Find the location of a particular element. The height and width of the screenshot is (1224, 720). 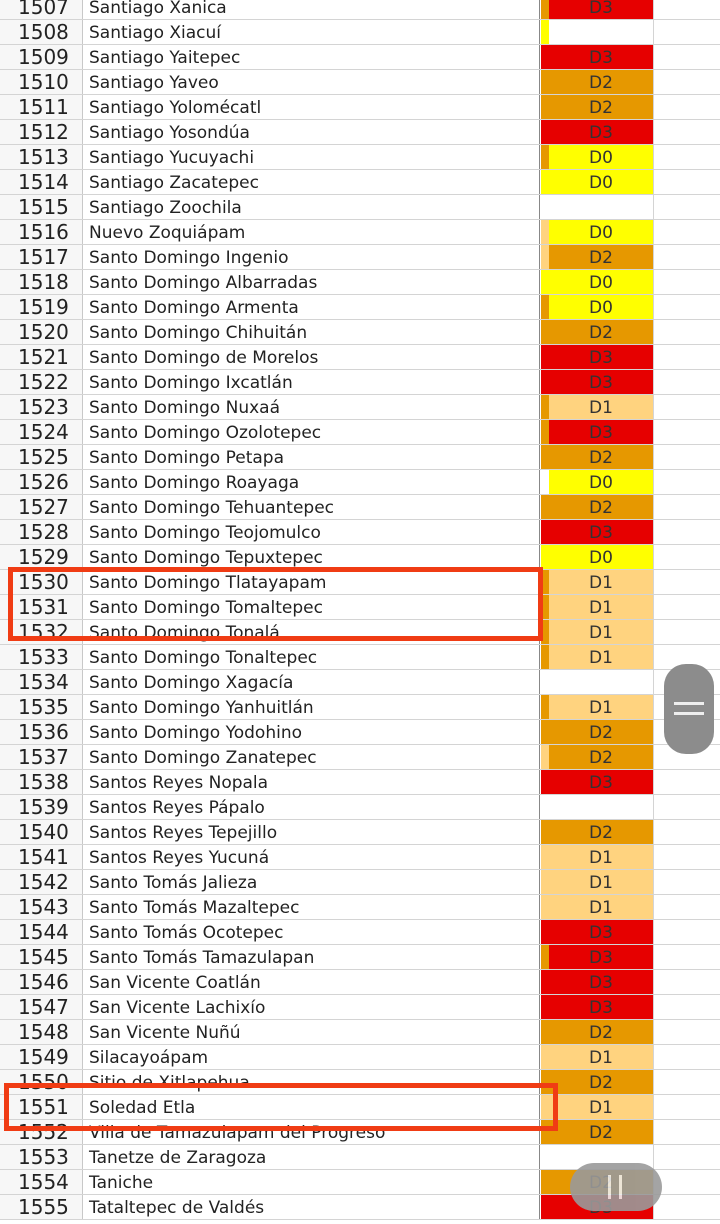

municipality-name: Silacayoápam is located at coordinates (312, 1057).